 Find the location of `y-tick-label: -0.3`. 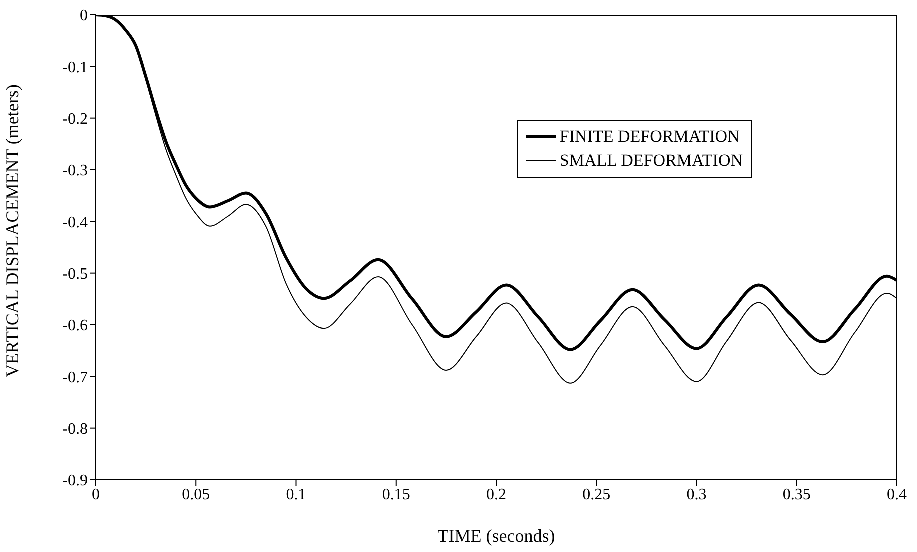

y-tick-label: -0.3 is located at coordinates (75, 171).